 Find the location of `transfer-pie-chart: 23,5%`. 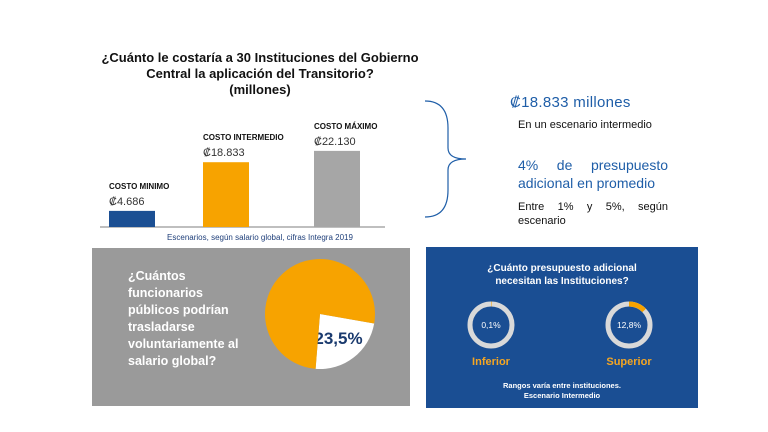

transfer-pie-chart: 23,5% is located at coordinates (320, 314).